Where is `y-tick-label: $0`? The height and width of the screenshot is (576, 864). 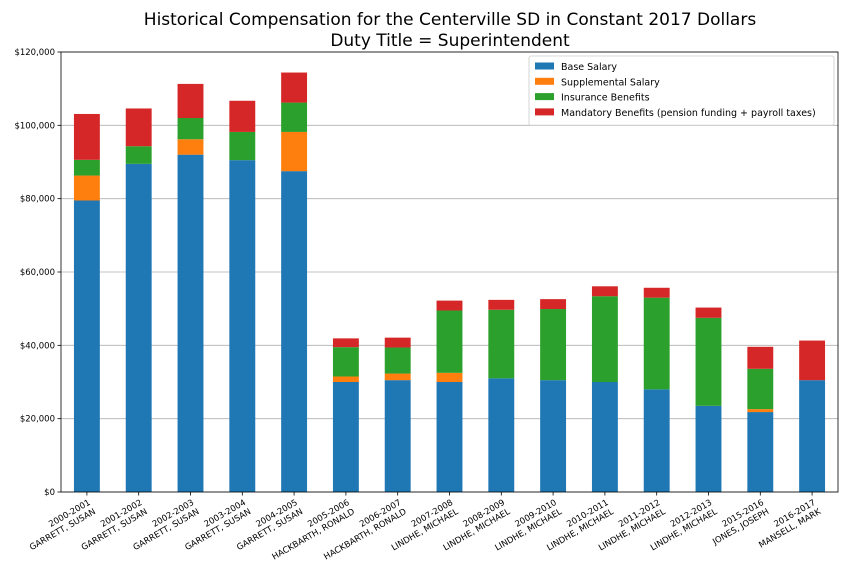
y-tick-label: $0 is located at coordinates (49, 493).